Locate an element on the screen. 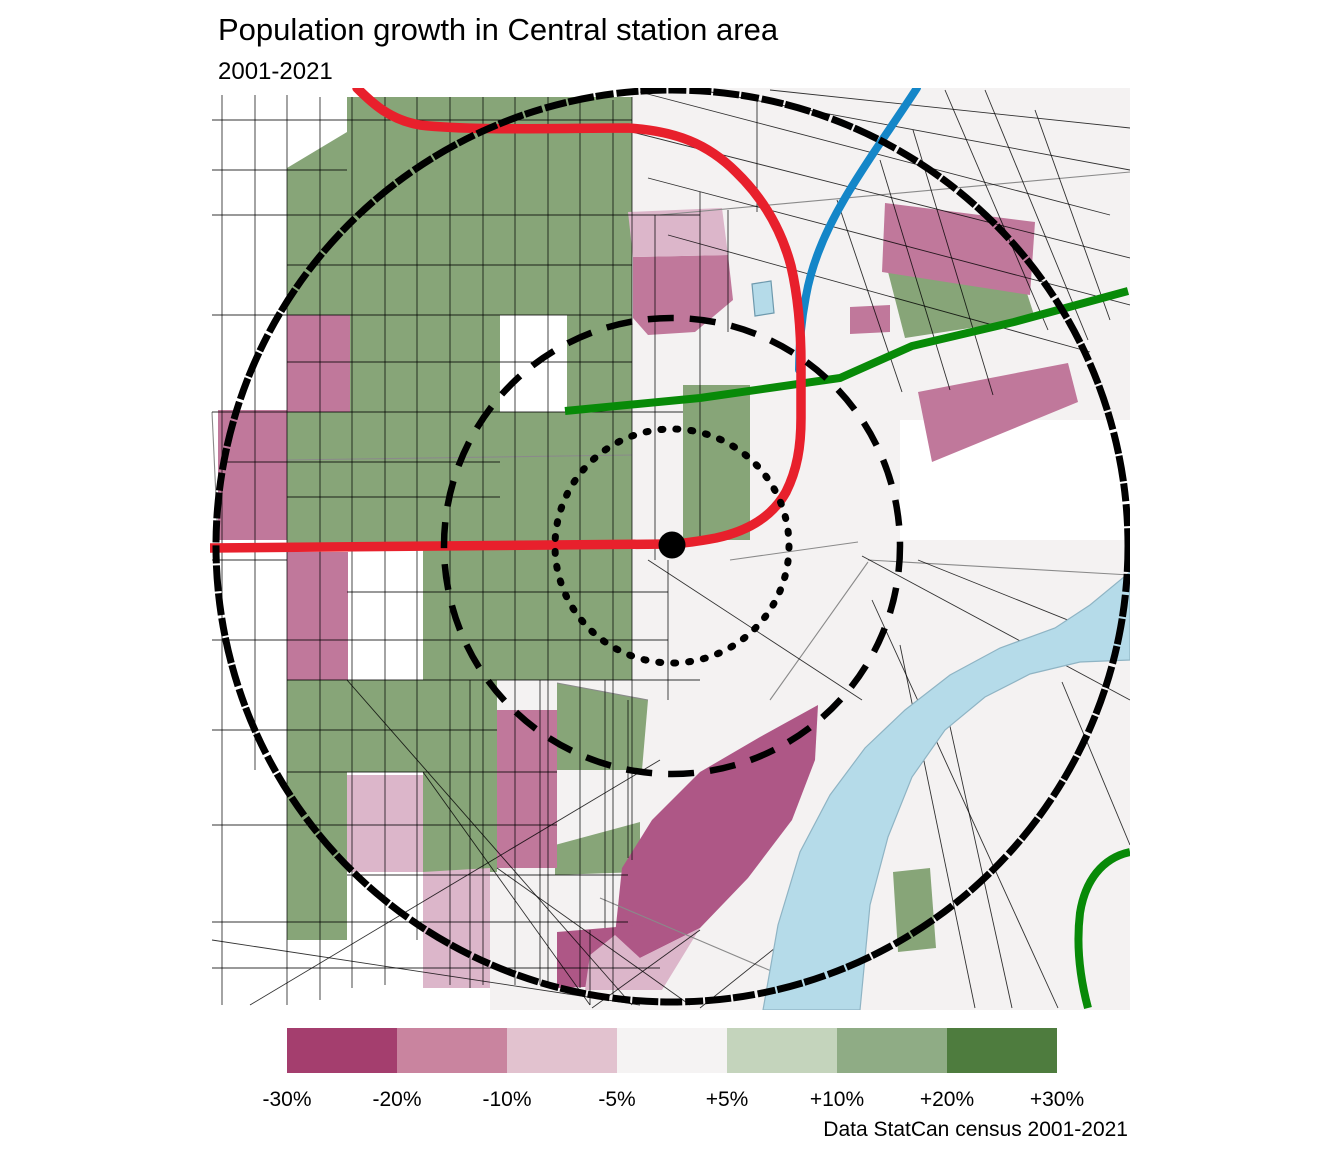 Image resolution: width=1344 pixels, height=1152 pixels. buffer-circle-inner is located at coordinates (672, 546).